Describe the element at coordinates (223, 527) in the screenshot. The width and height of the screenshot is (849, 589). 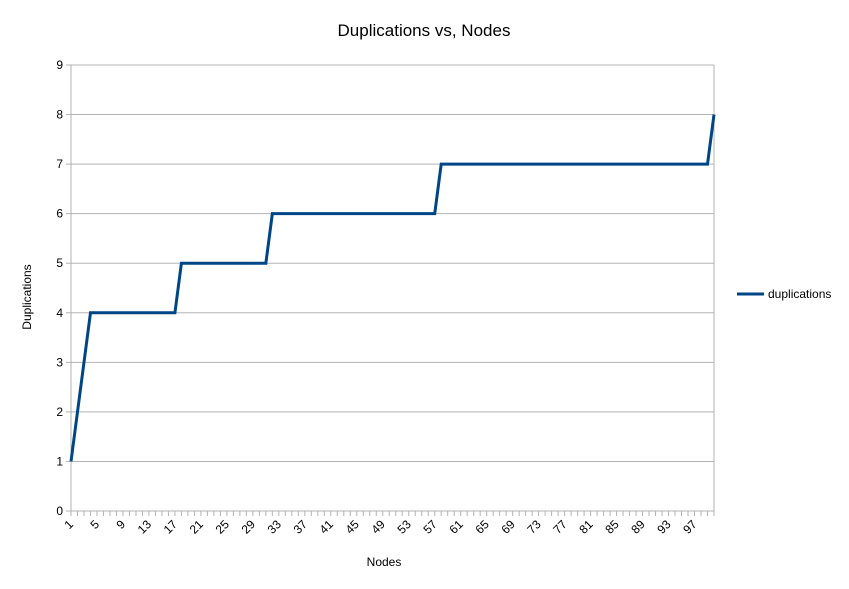
I see `x-tick-label-25: 25` at that location.